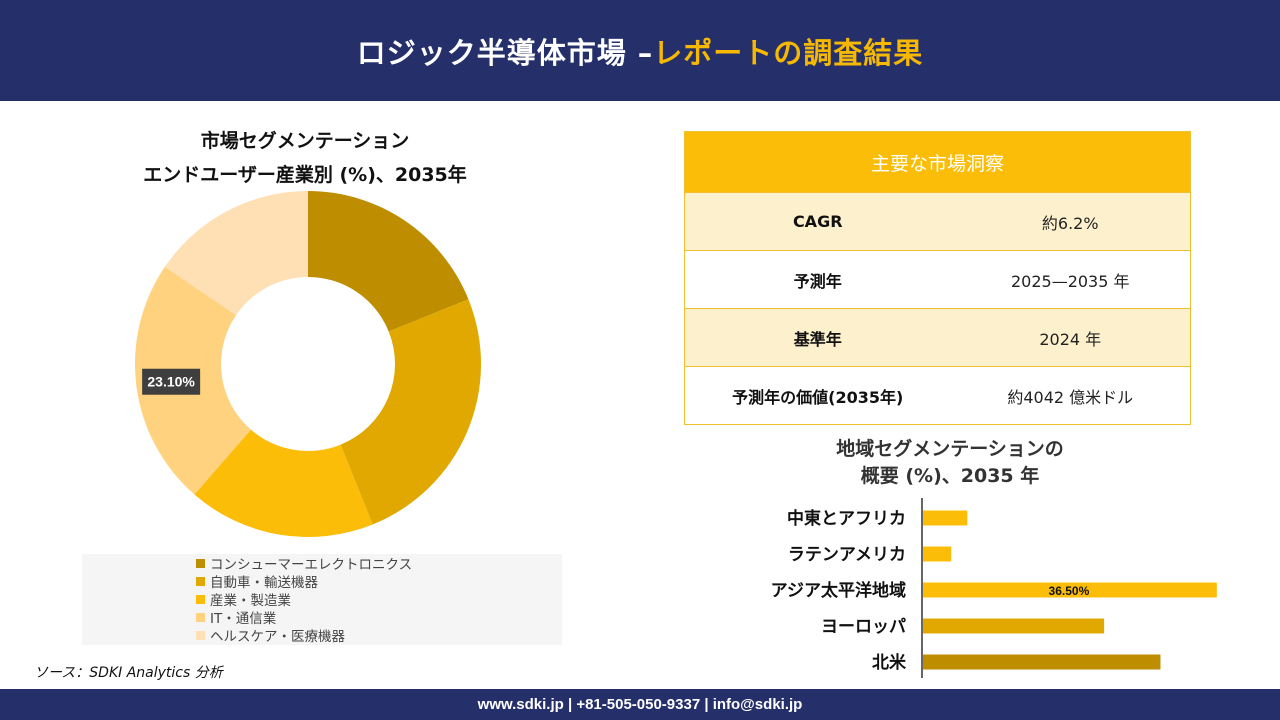  What do you see at coordinates (937, 337) in the screenshot?
I see `insights-row-base-year: 基準年 2024 年` at bounding box center [937, 337].